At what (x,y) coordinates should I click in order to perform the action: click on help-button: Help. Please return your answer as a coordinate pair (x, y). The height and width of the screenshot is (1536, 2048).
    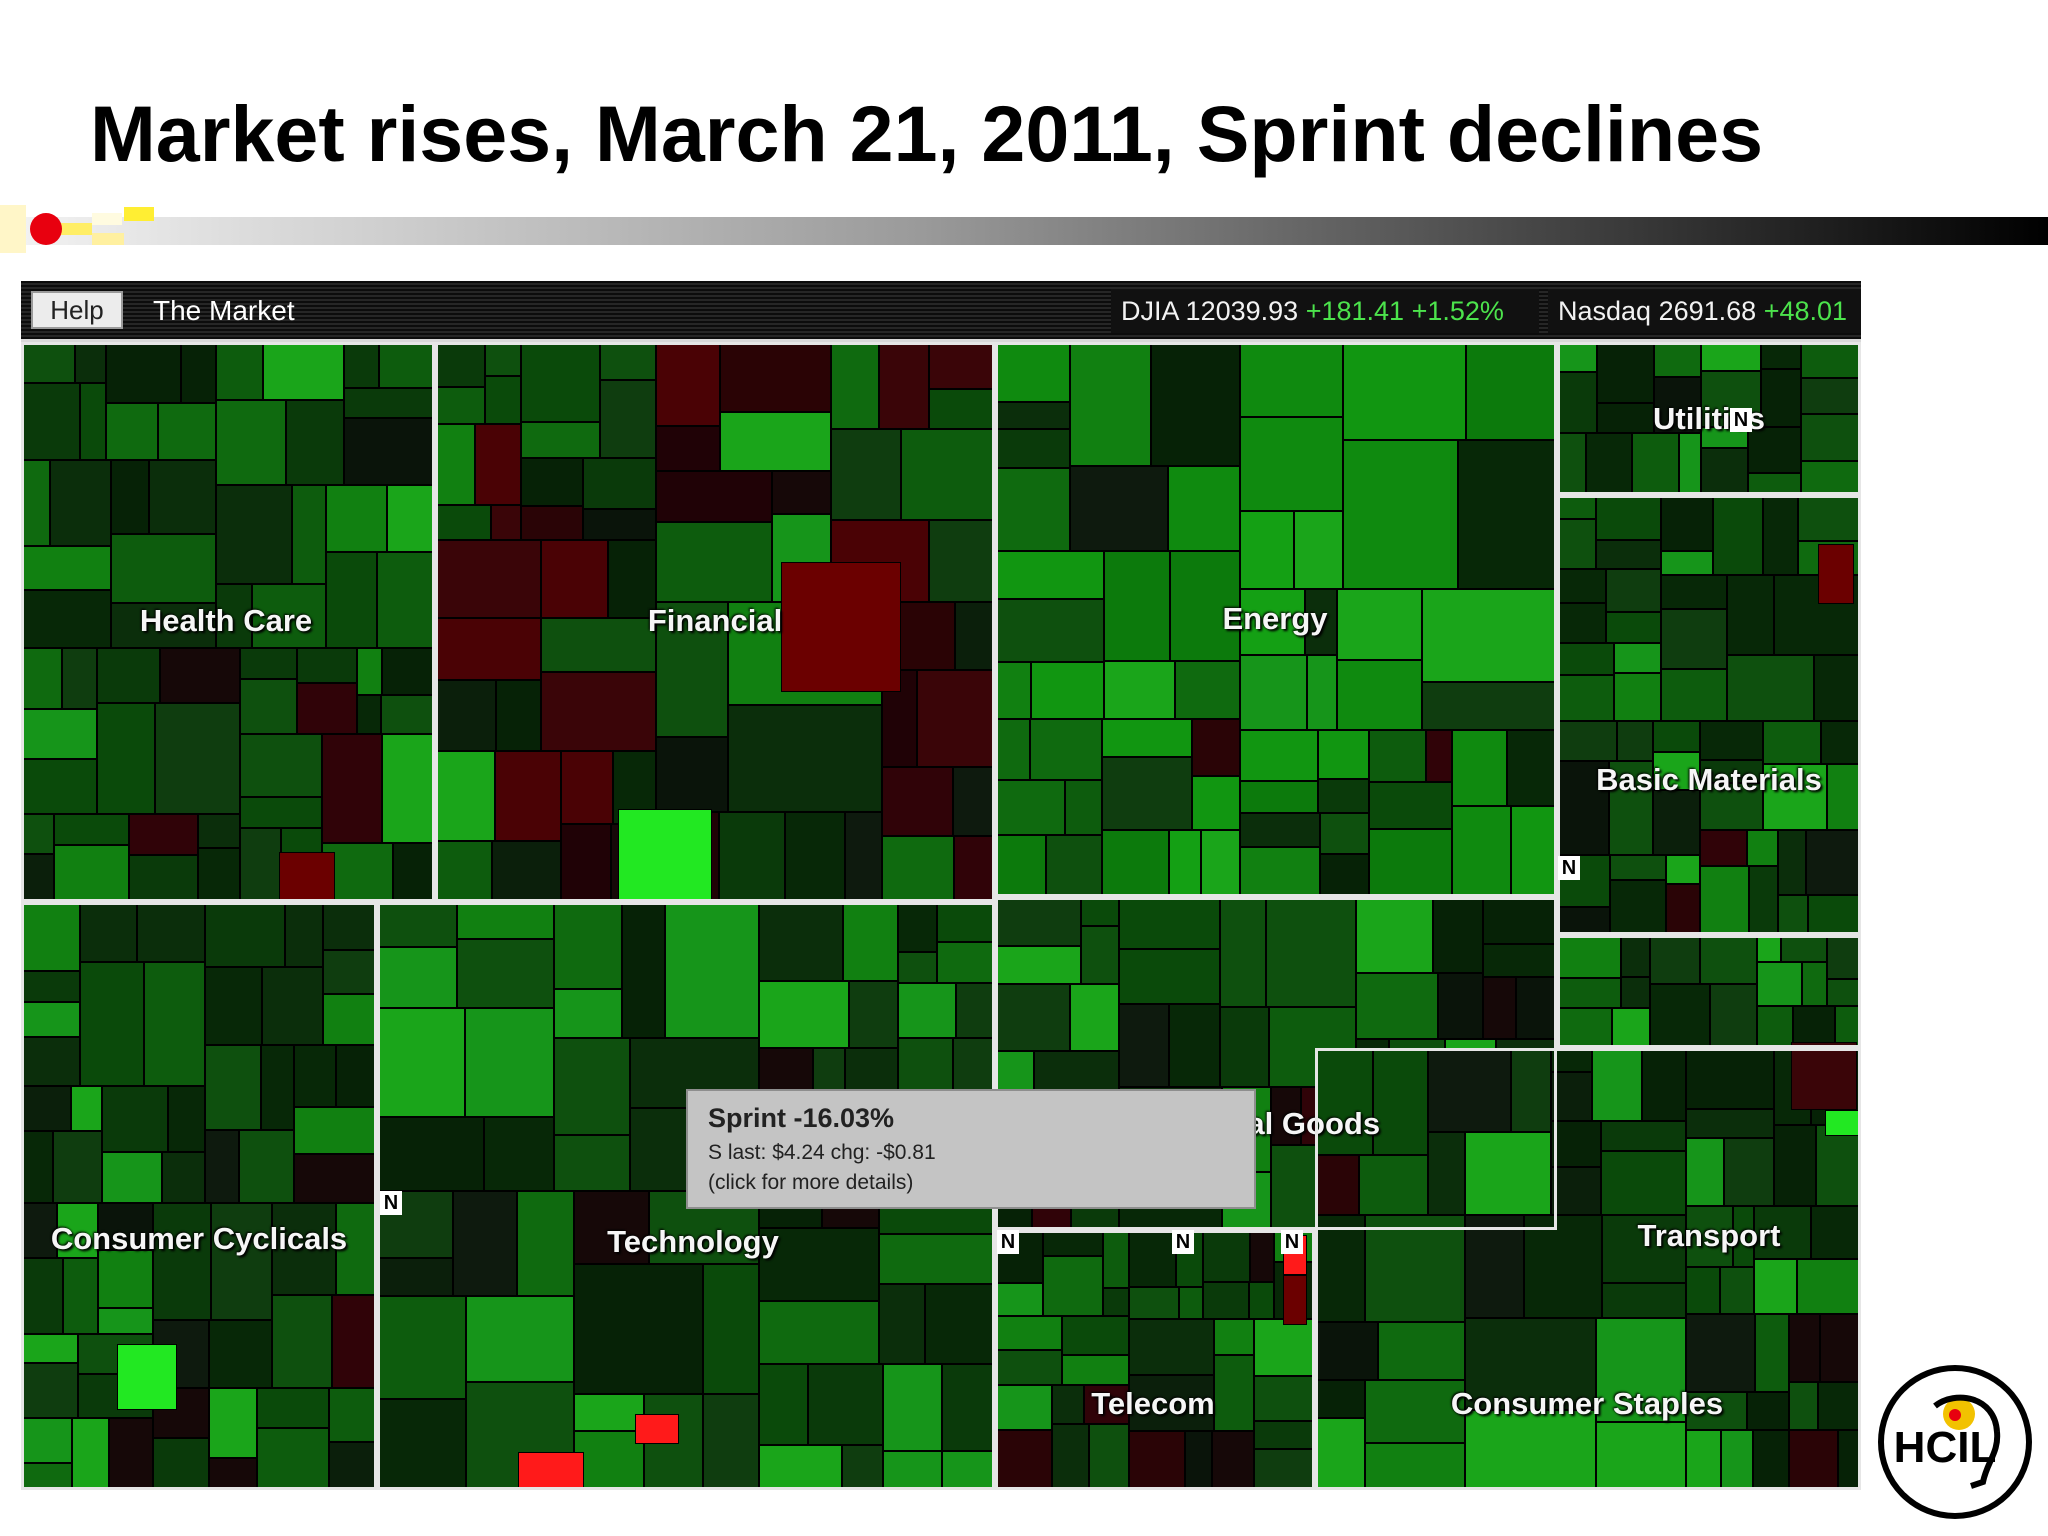
    Looking at the image, I should click on (77, 310).